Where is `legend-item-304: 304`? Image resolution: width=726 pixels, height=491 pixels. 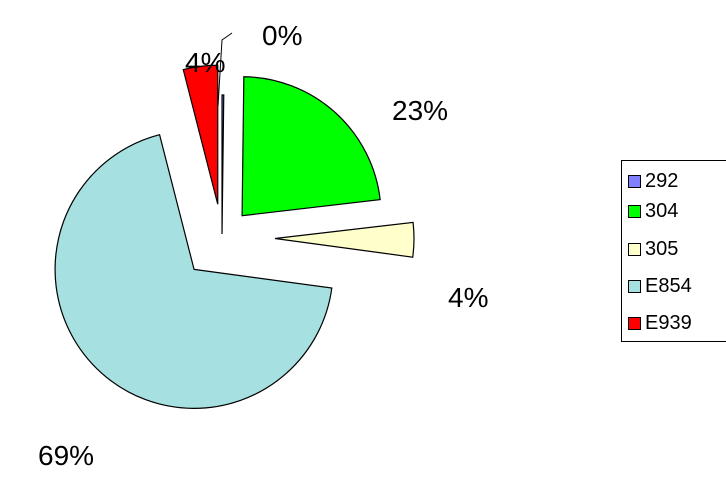 legend-item-304: 304 is located at coordinates (653, 211).